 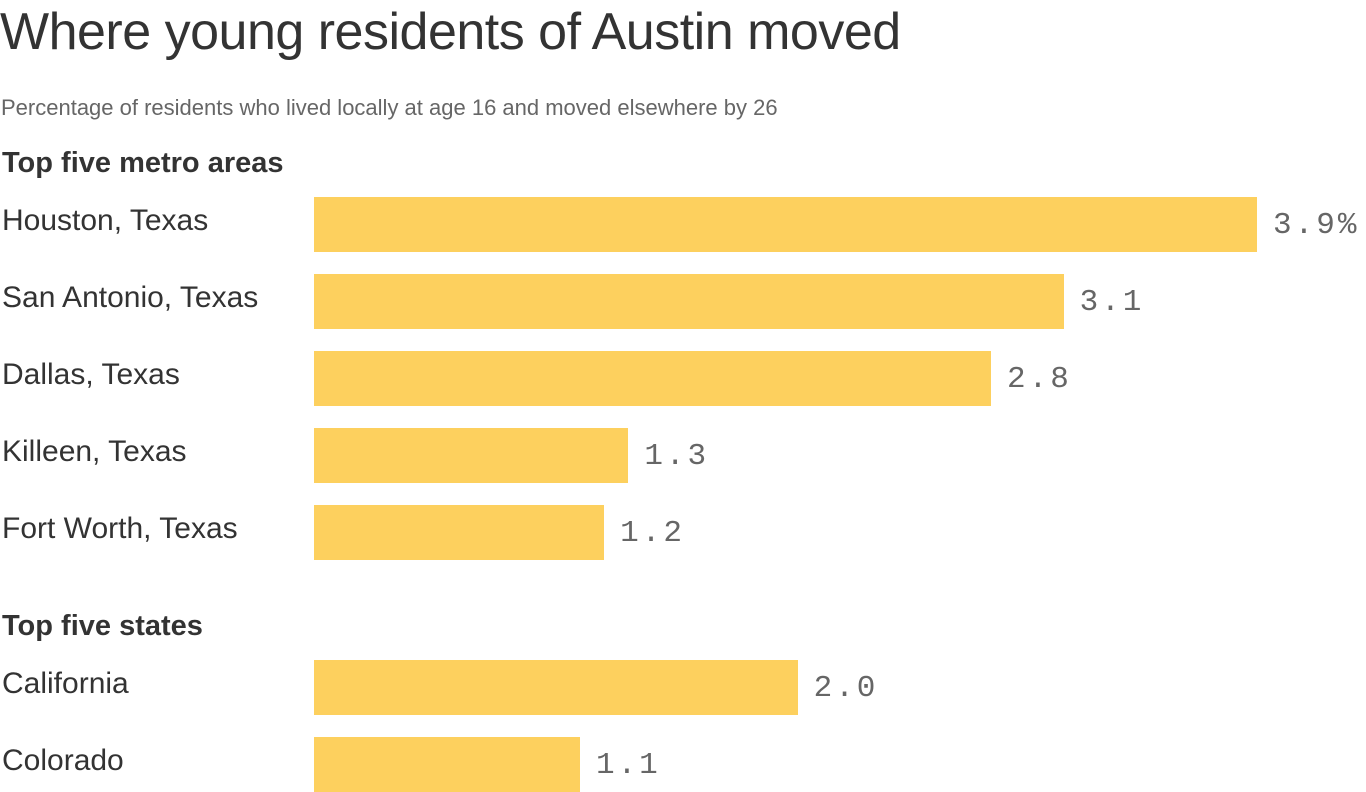 I want to click on section-heading: Top five states, so click(x=102, y=626).